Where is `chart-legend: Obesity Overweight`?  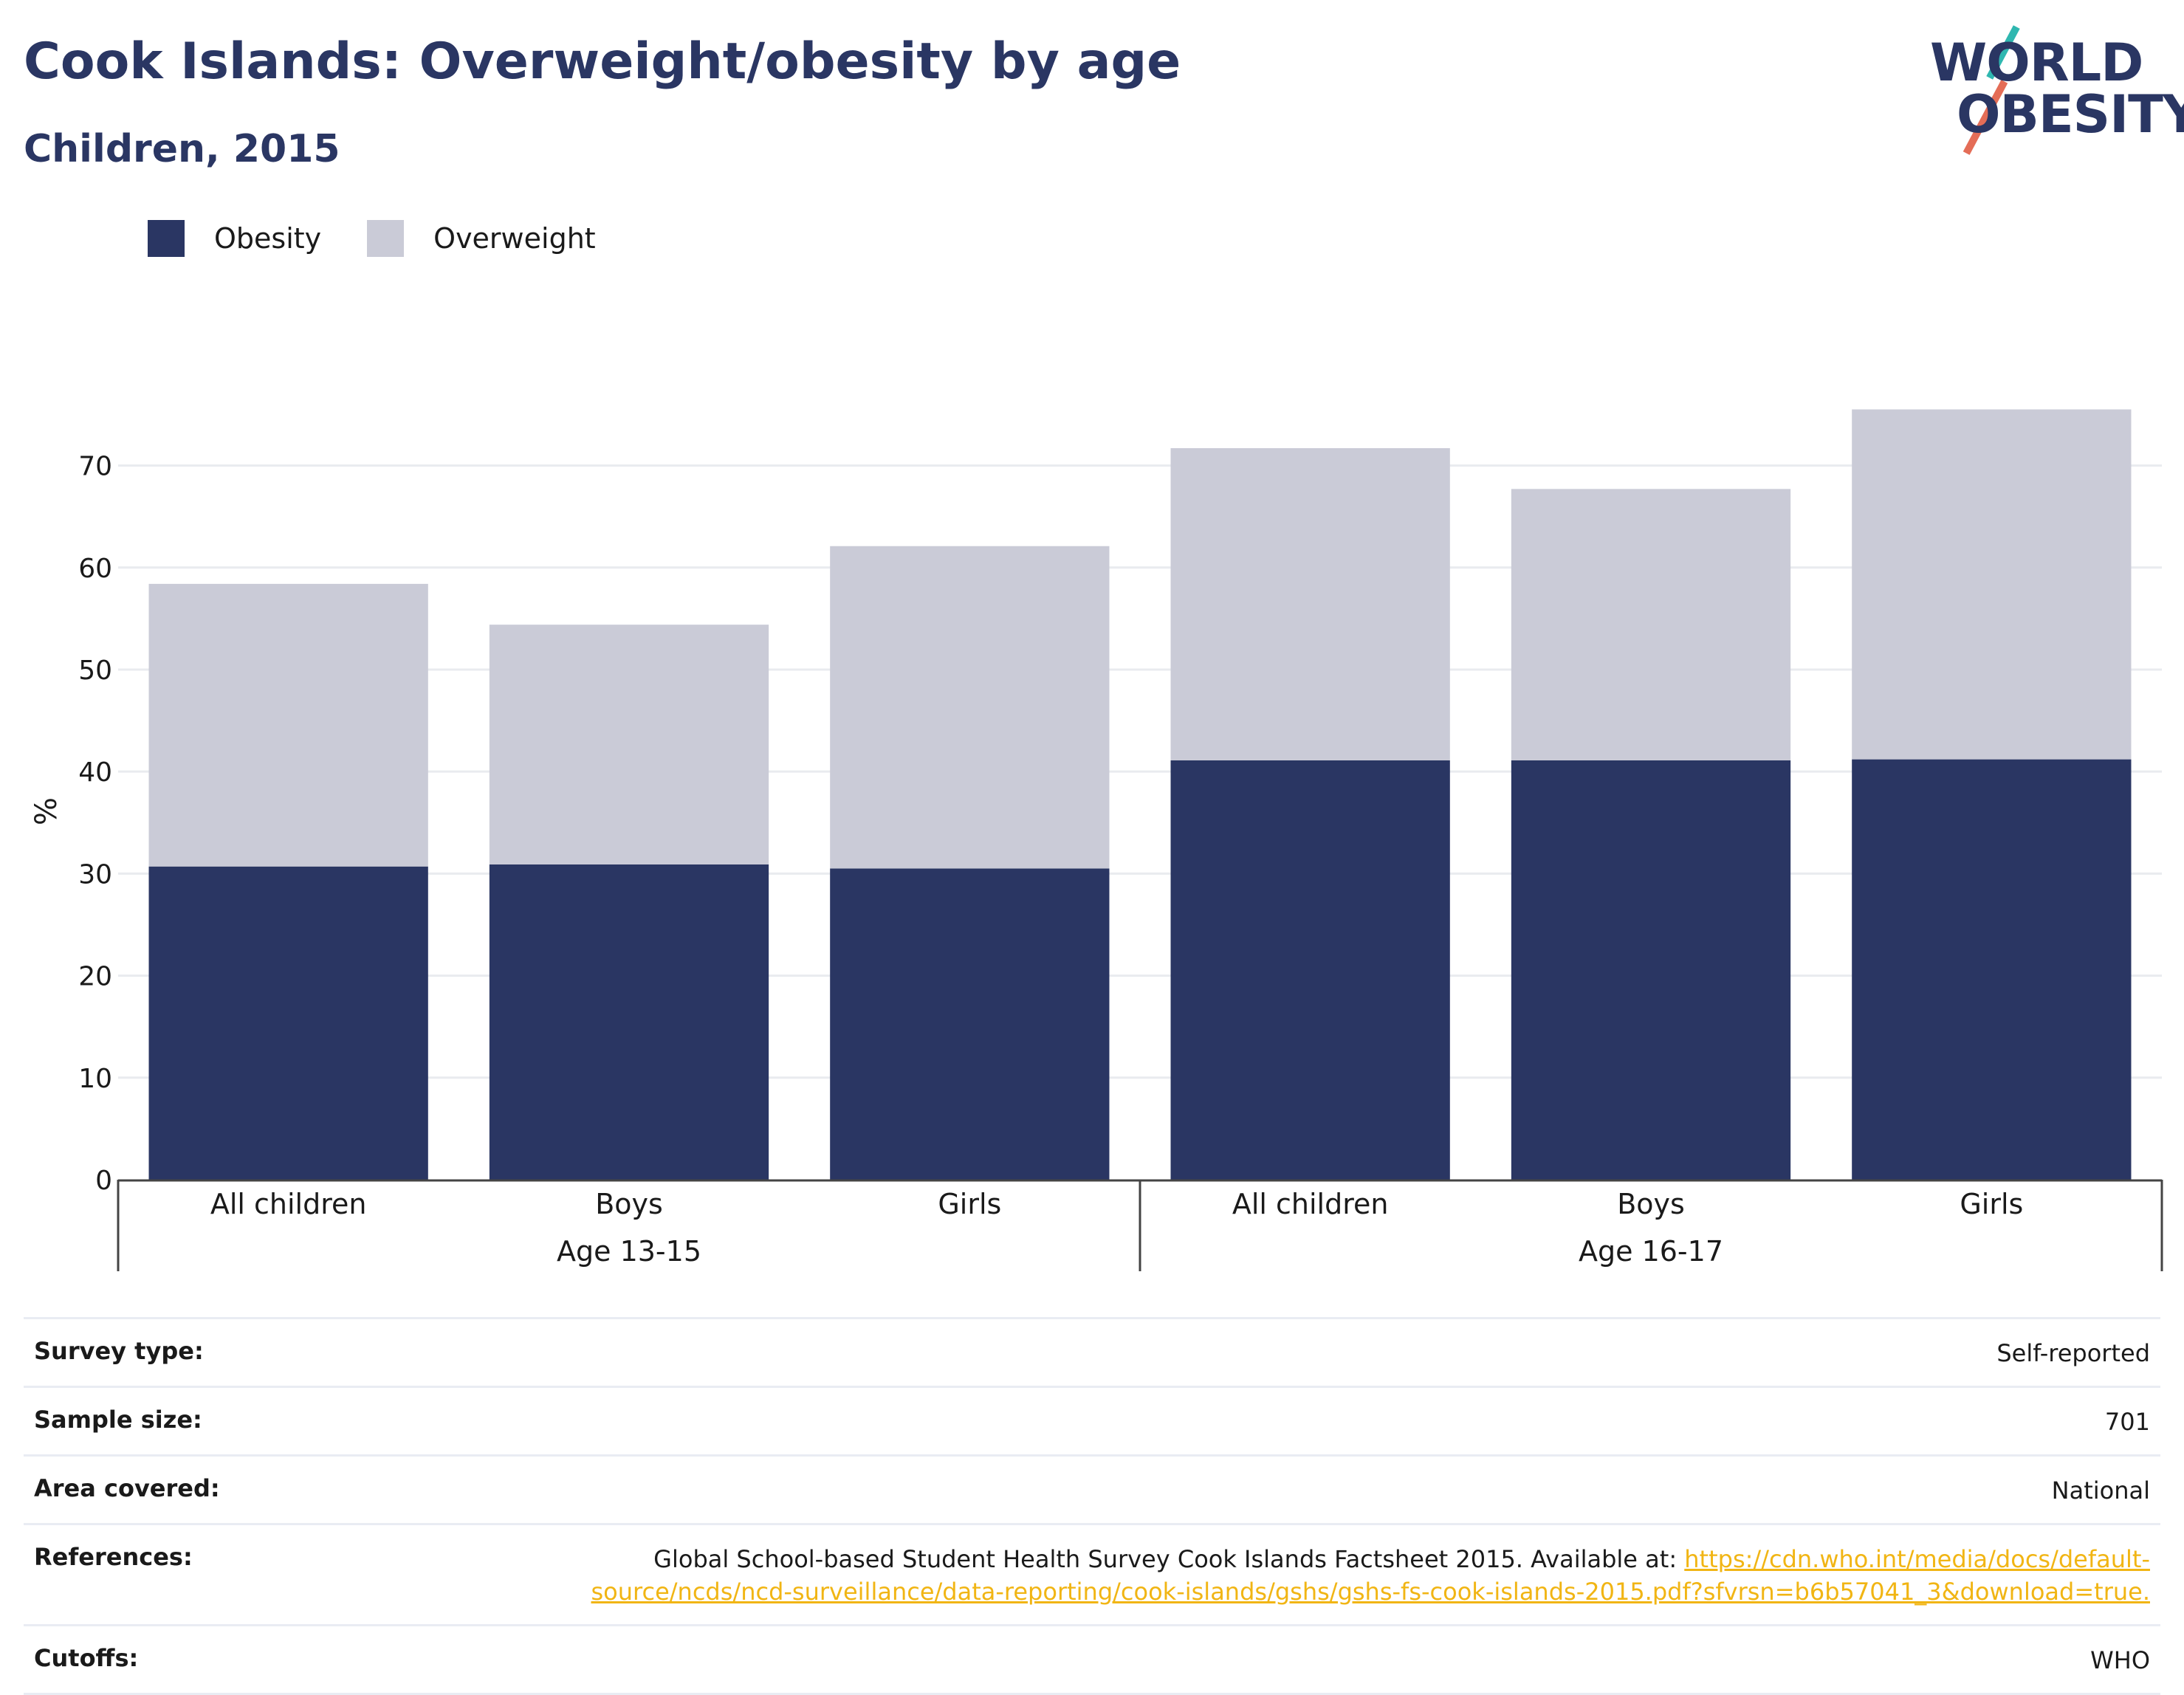
chart-legend: Obesity Overweight is located at coordinates (395, 238).